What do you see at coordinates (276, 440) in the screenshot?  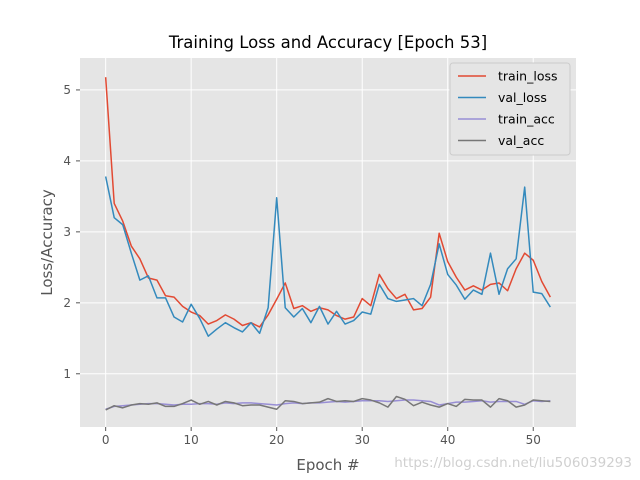 I see `x-tick-label: 20` at bounding box center [276, 440].